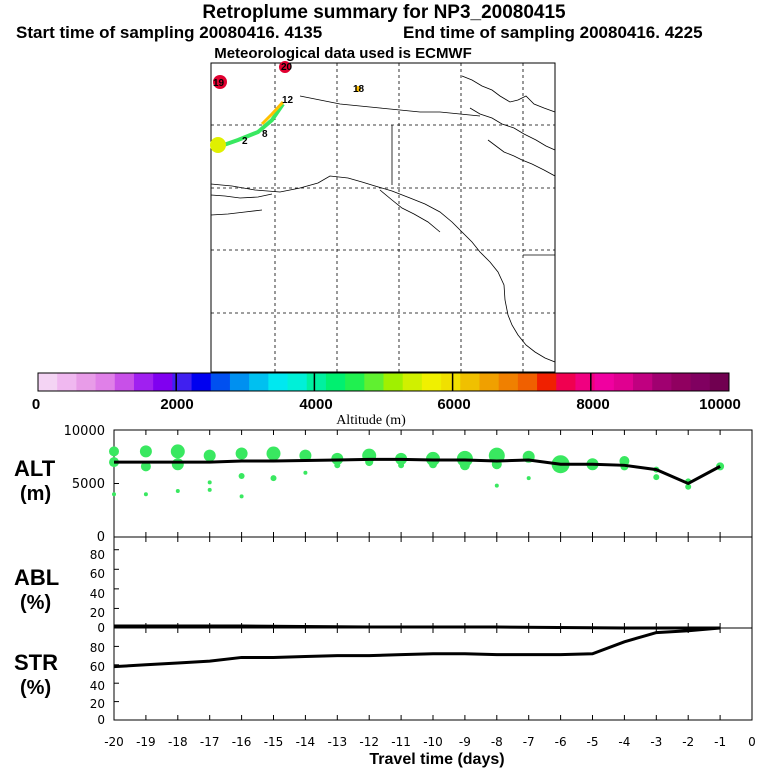 The width and height of the screenshot is (768, 768). Describe the element at coordinates (97, 686) in the screenshot. I see `str-ytick-40: 40` at that location.